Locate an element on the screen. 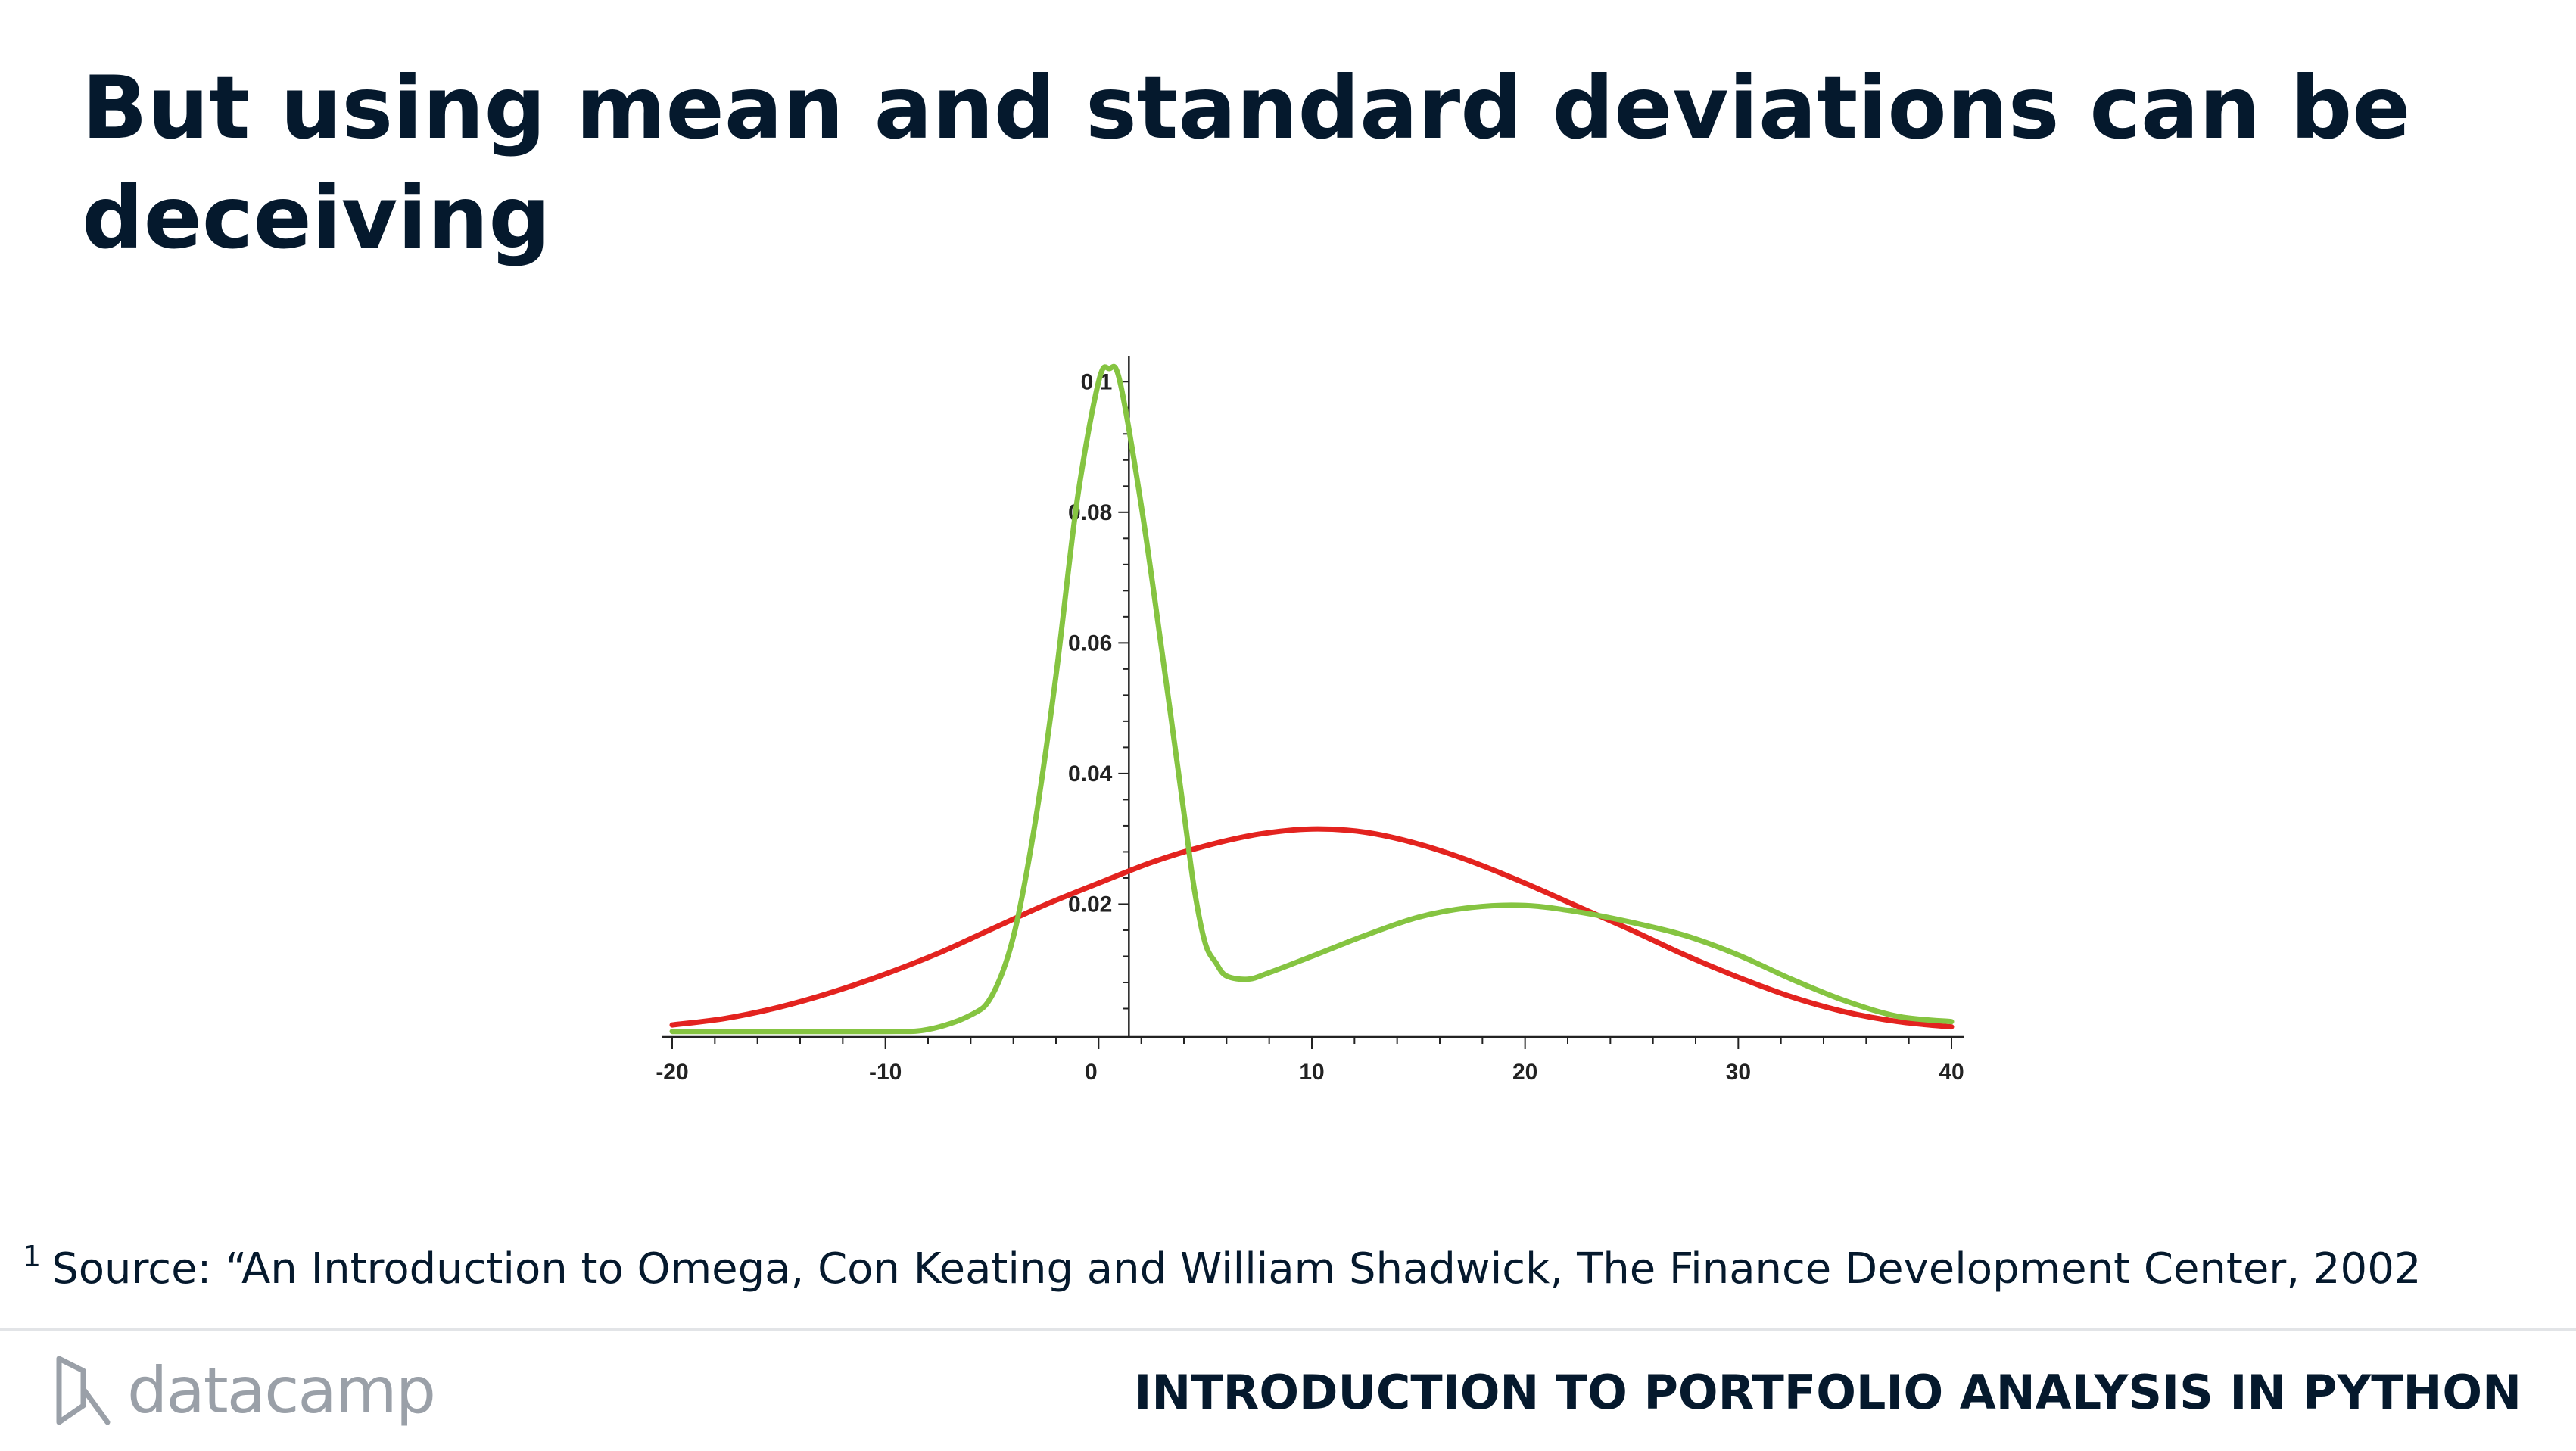 The width and height of the screenshot is (2576, 1451). x-tick-label: -10 is located at coordinates (885, 1072).